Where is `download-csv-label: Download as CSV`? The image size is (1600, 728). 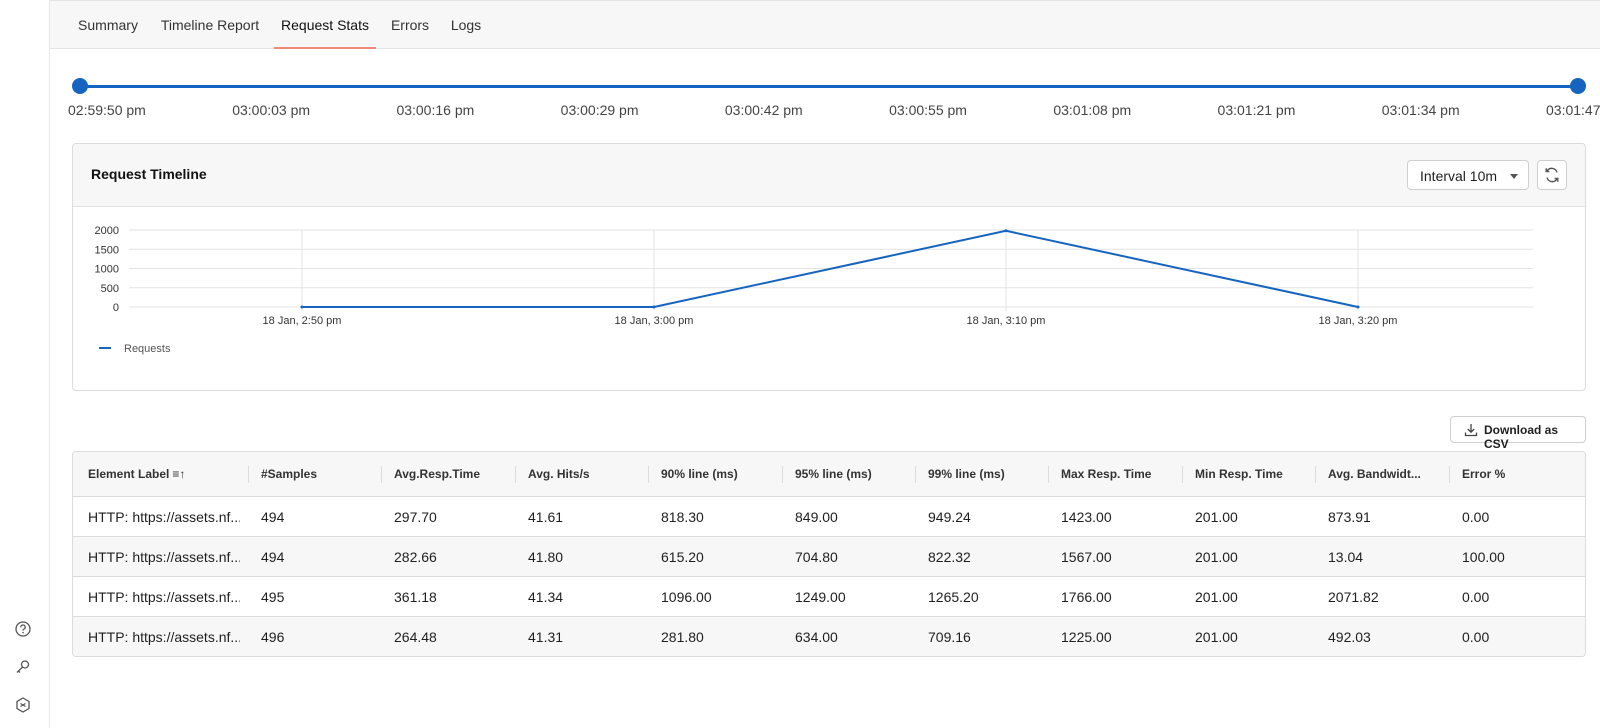 download-csv-label: Download as CSV is located at coordinates (1521, 437).